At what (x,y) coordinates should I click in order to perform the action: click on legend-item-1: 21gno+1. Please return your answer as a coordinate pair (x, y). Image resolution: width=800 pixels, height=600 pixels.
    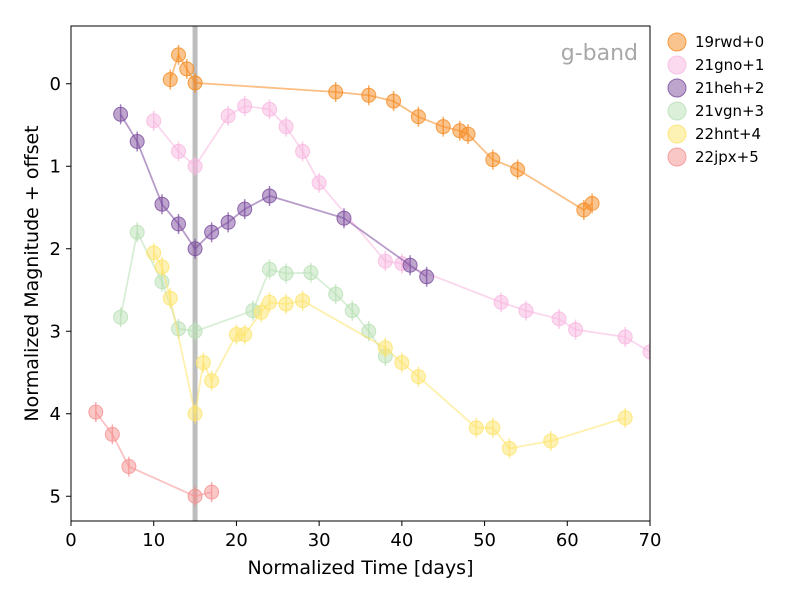
    Looking at the image, I should click on (715, 65).